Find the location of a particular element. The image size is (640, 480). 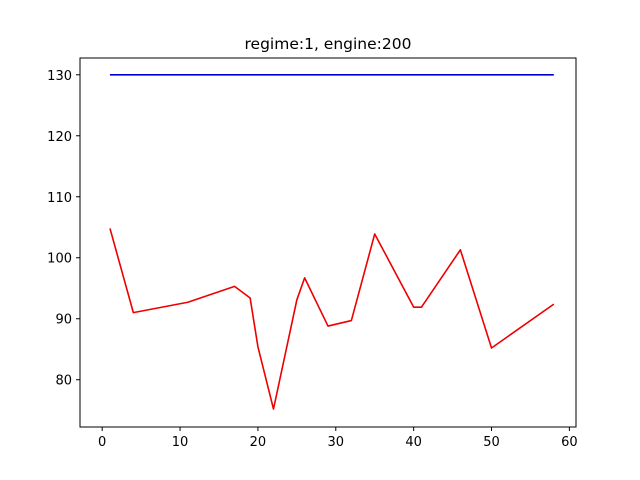

chart-title: regime:1, engine:200 is located at coordinates (328, 44).